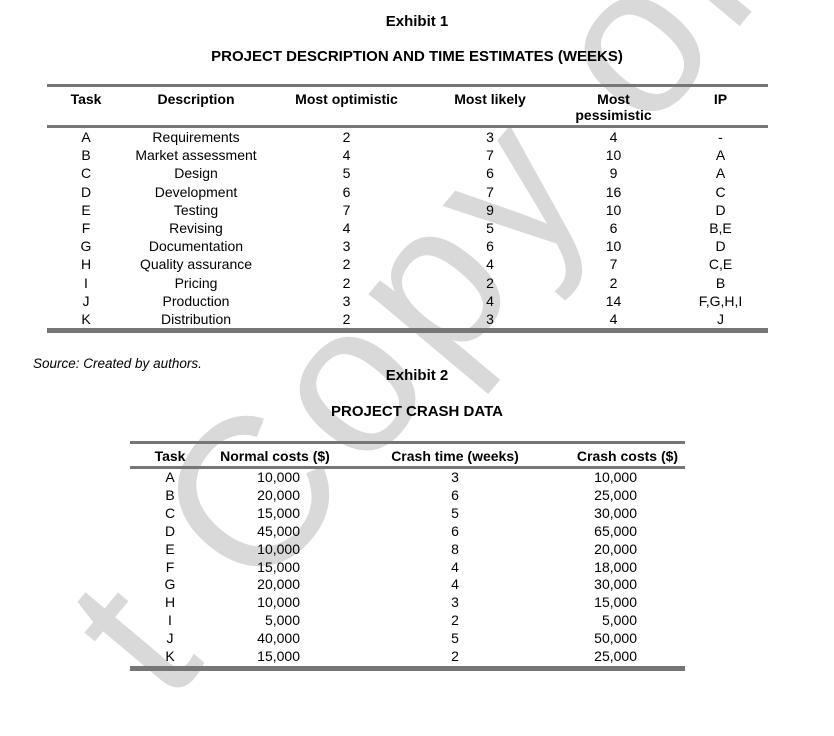 Image resolution: width=834 pixels, height=736 pixels. Describe the element at coordinates (278, 638) in the screenshot. I see `table-cell: 40,000` at that location.